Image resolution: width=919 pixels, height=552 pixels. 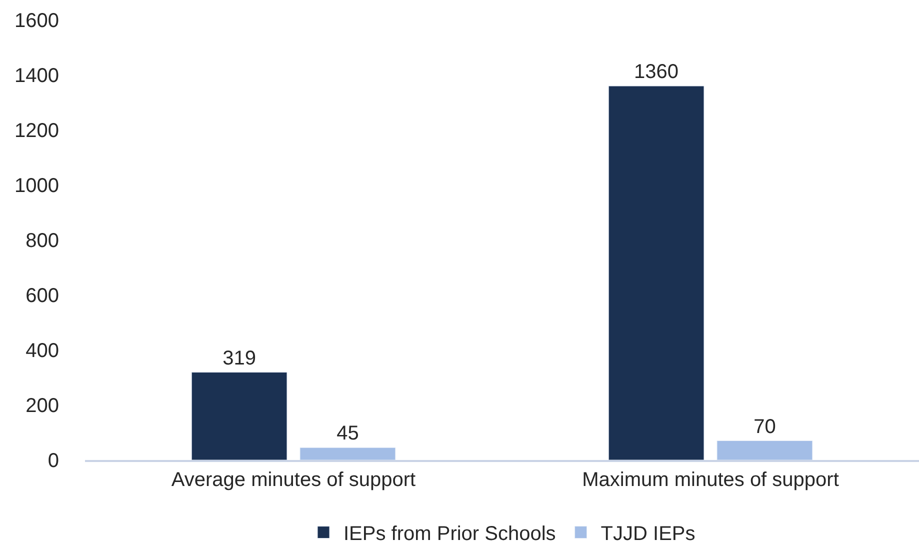 What do you see at coordinates (765, 427) in the screenshot?
I see `data-label: 70` at bounding box center [765, 427].